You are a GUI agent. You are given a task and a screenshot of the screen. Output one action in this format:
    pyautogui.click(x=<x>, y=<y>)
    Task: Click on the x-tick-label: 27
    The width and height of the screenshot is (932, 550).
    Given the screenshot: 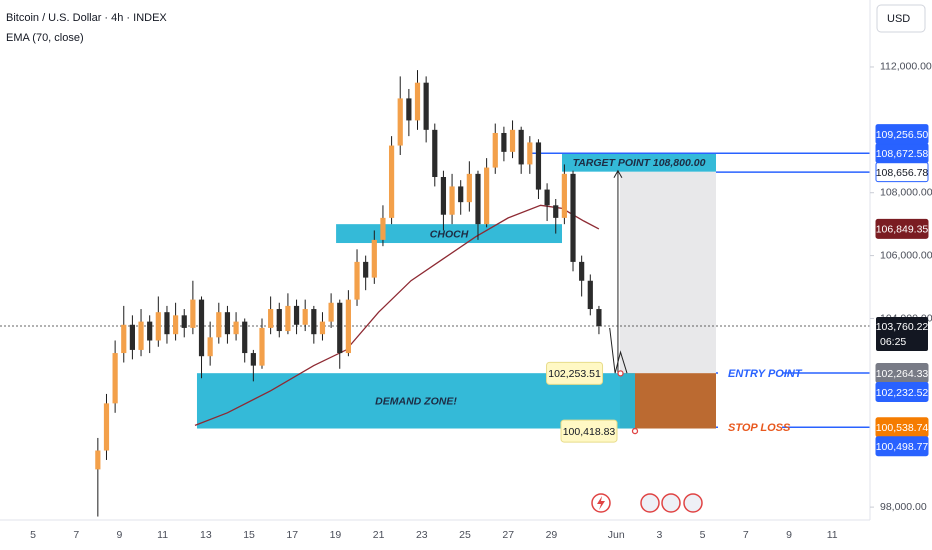 What is the action you would take?
    pyautogui.click(x=508, y=535)
    